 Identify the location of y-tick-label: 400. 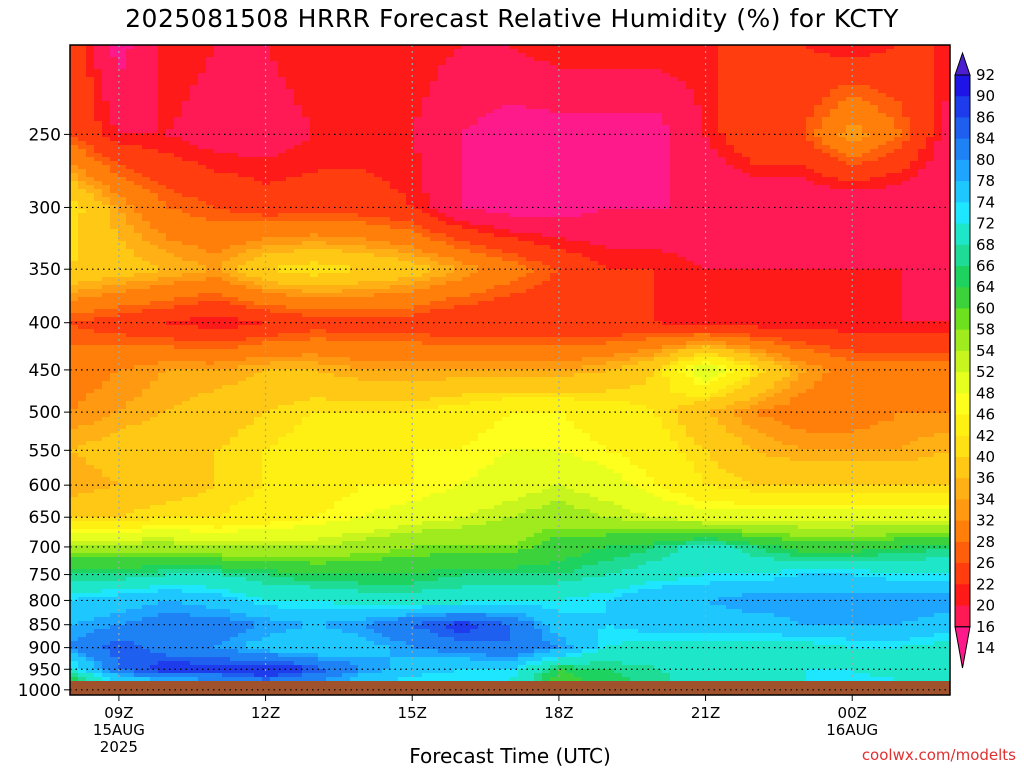
(45, 324).